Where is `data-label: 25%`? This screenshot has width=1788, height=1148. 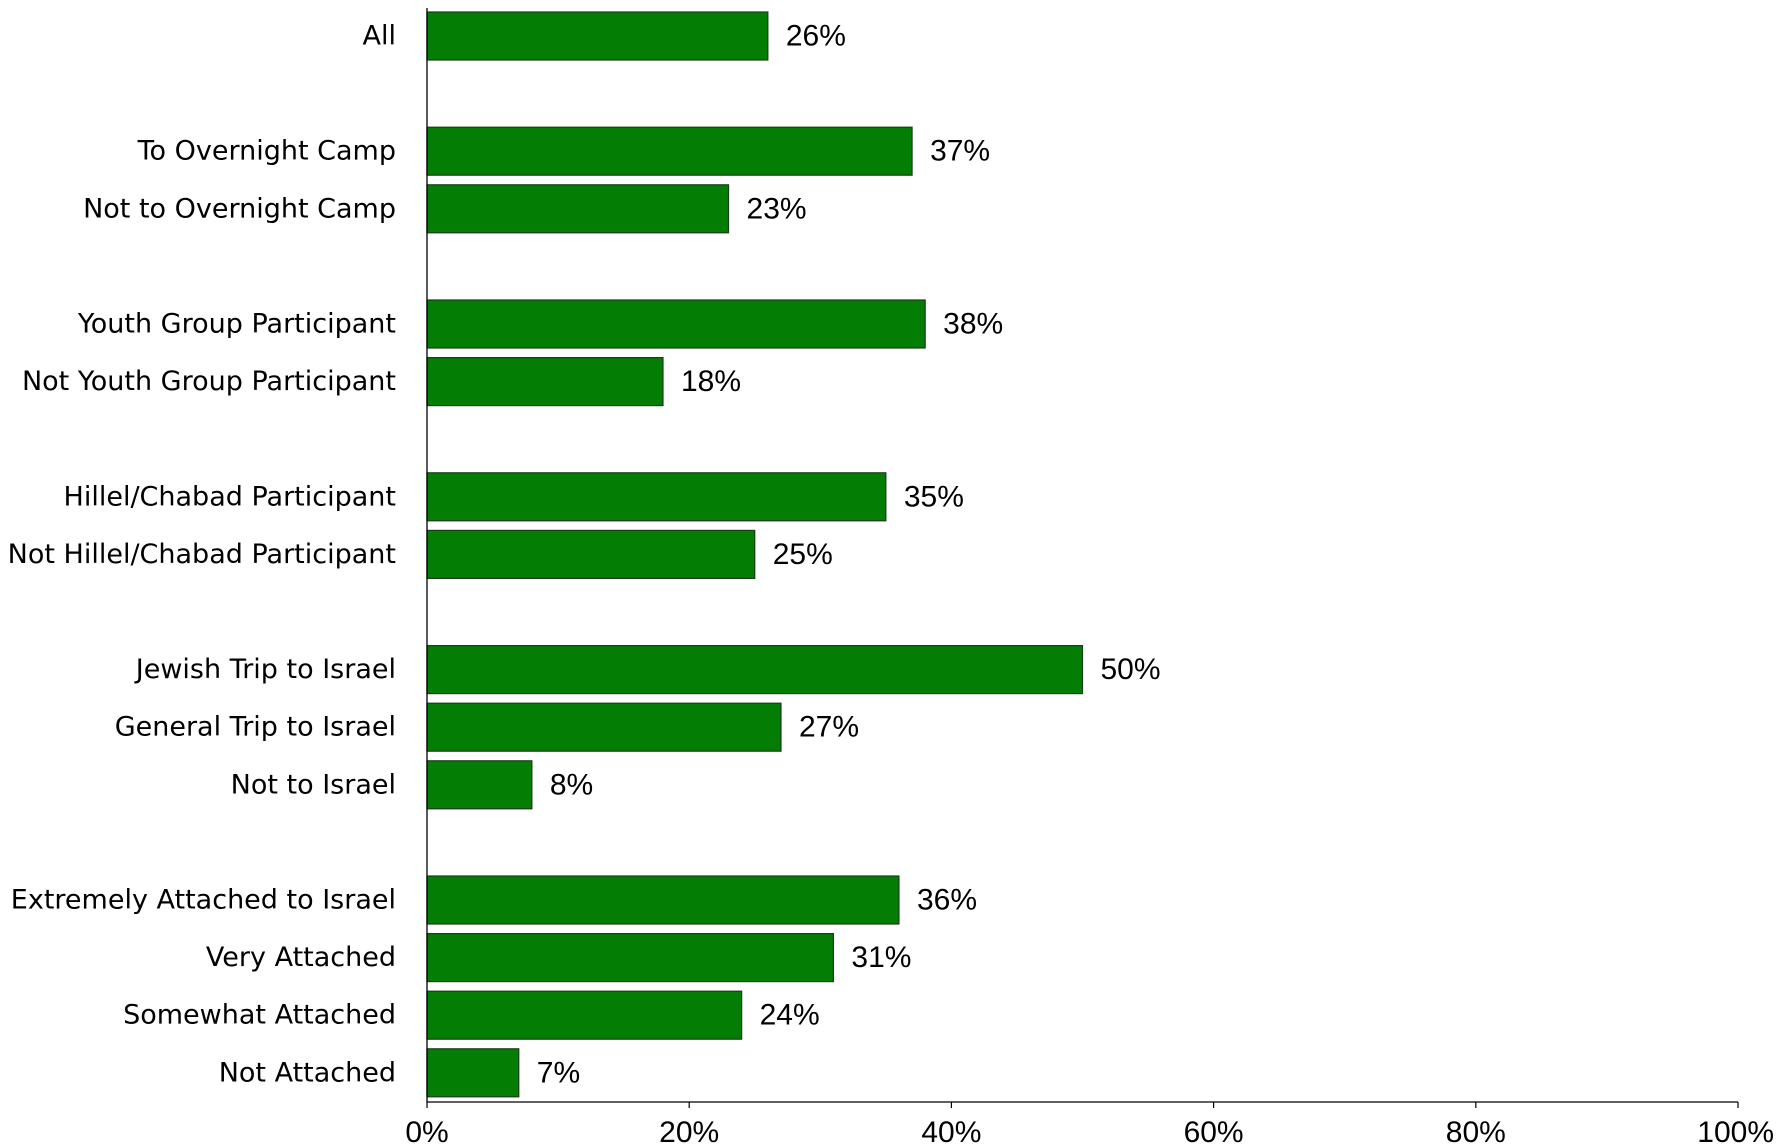
data-label: 25% is located at coordinates (803, 554).